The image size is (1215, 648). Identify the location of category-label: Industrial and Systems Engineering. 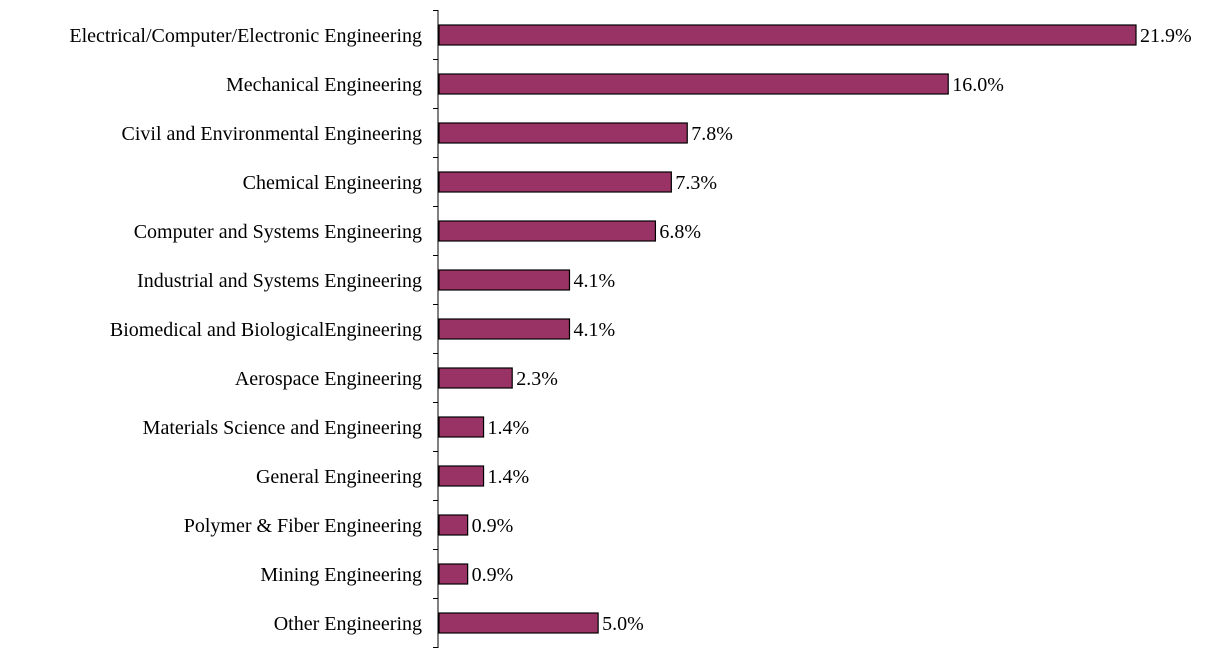
(279, 281).